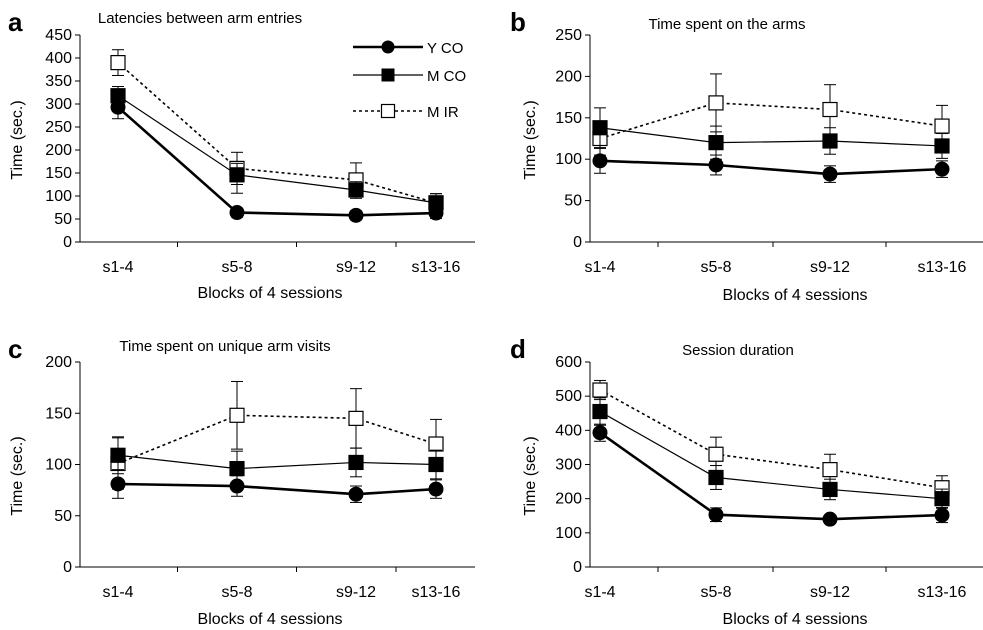  Describe the element at coordinates (530, 139) in the screenshot. I see `panel-b-ylabel: Time (sec.)` at that location.